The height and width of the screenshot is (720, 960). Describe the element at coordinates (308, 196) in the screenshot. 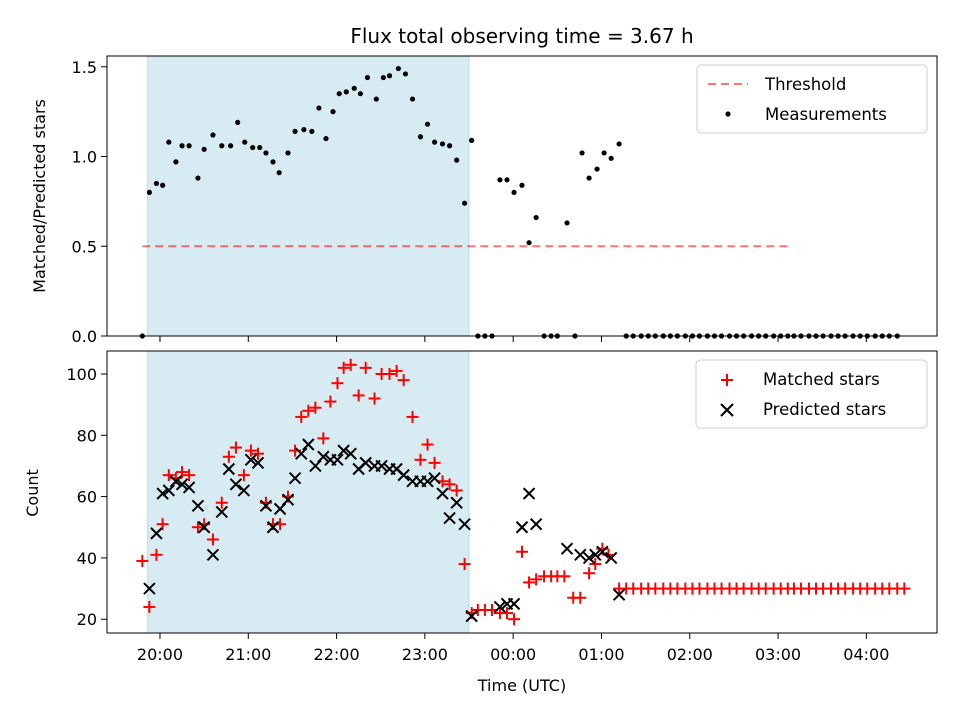

I see `top-observing-span` at that location.